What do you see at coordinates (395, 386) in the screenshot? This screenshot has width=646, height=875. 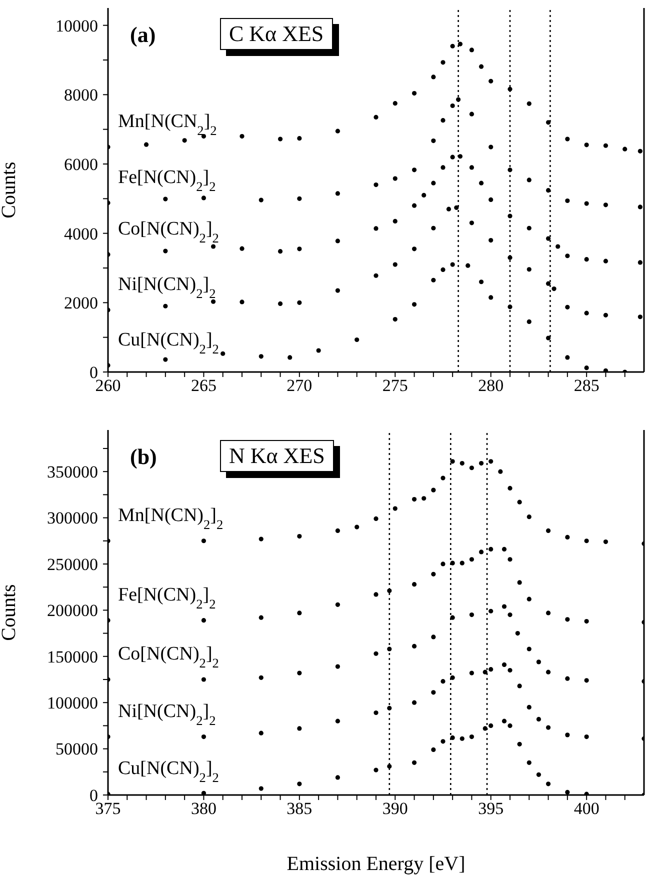 I see `x-tick-label: 275` at bounding box center [395, 386].